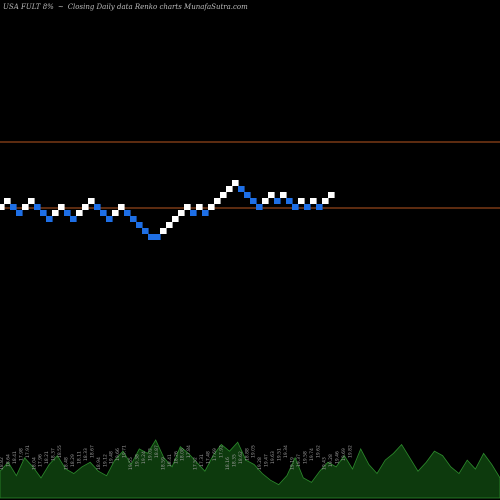  Describe the element at coordinates (189, 451) in the screenshot. I see `volume-price-label: 17.84` at that location.